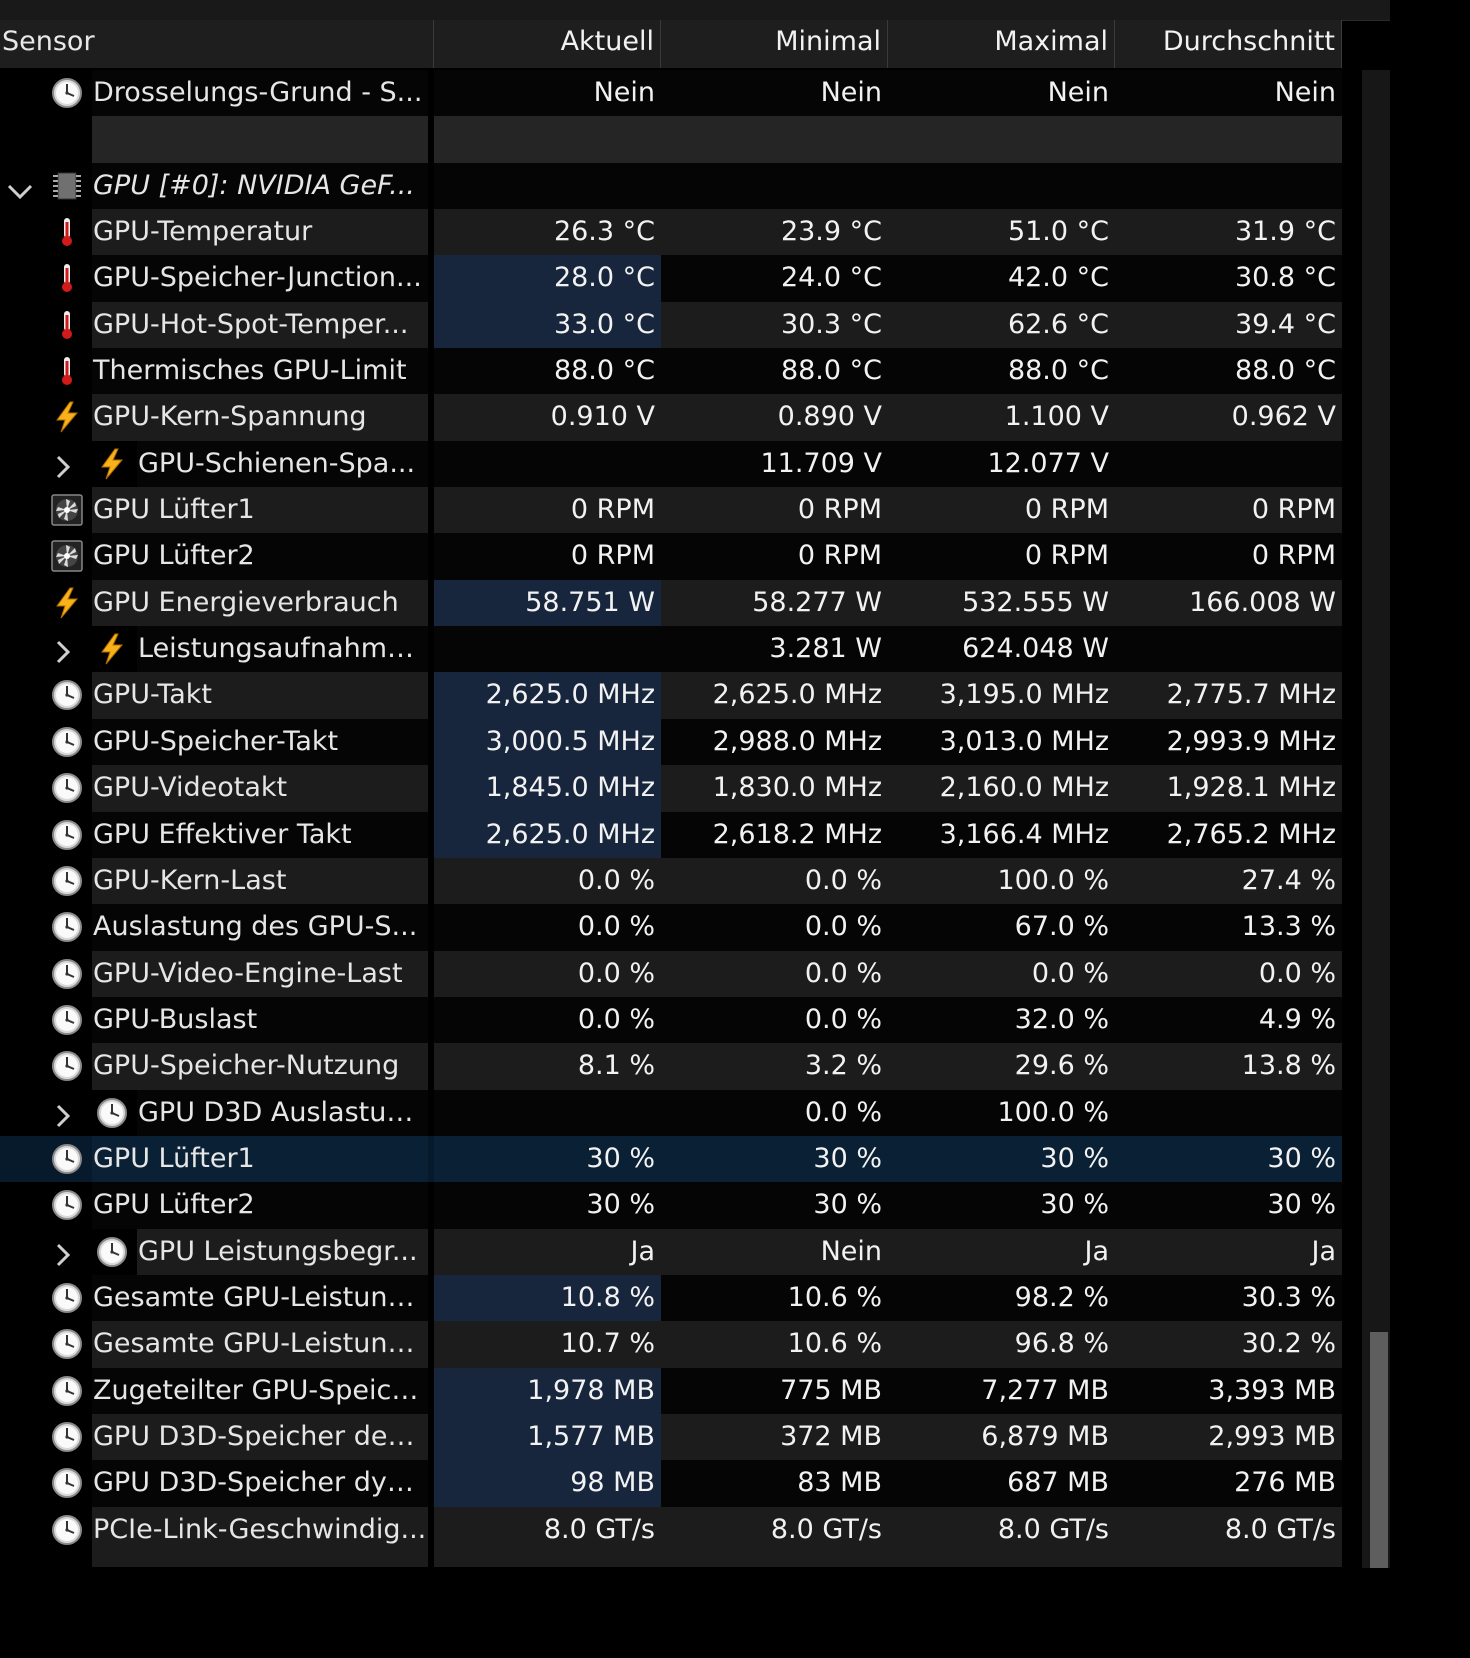 This screenshot has height=1658, width=1470. Describe the element at coordinates (217, 973) in the screenshot. I see `sensor-name-cell: GPU-Video-Engine-Last` at that location.